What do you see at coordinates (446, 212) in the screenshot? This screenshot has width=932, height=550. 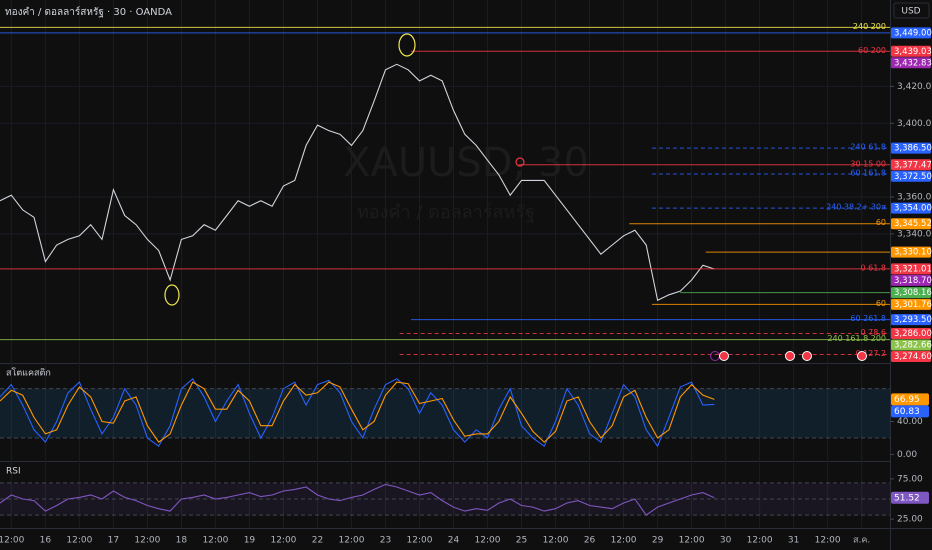 I see `watermark-name: ทองคำ / ดอลลาร์สหรัฐ` at bounding box center [446, 212].